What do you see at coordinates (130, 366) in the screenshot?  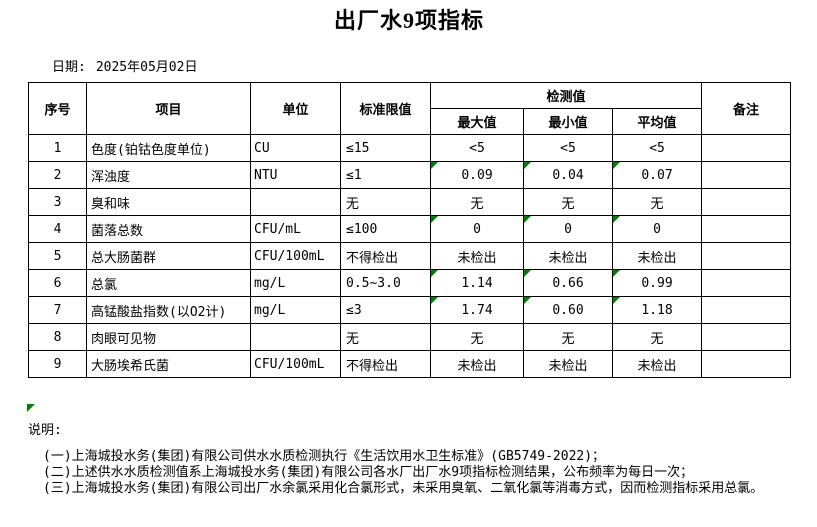 I see `cell-text: 大肠埃希氏菌` at bounding box center [130, 366].